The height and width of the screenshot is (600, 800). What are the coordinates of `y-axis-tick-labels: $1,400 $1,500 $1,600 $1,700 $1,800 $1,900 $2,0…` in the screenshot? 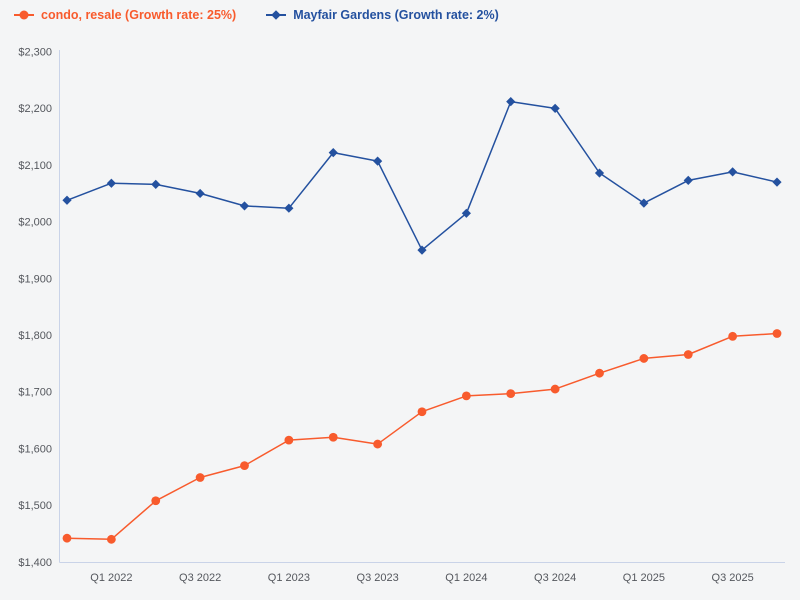 It's located at (35, 308).